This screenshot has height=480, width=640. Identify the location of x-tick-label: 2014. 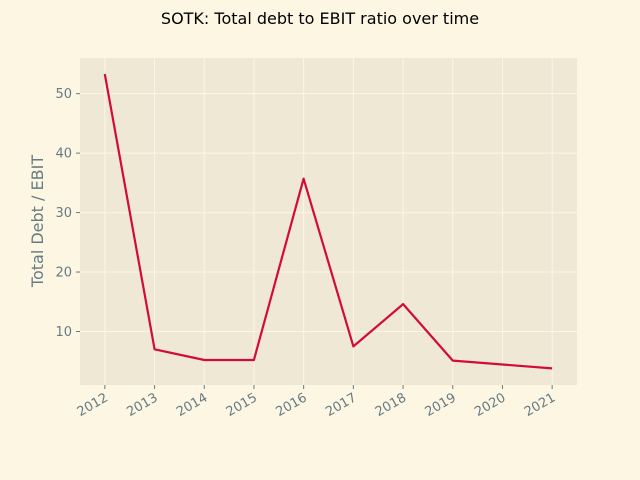
(192, 405).